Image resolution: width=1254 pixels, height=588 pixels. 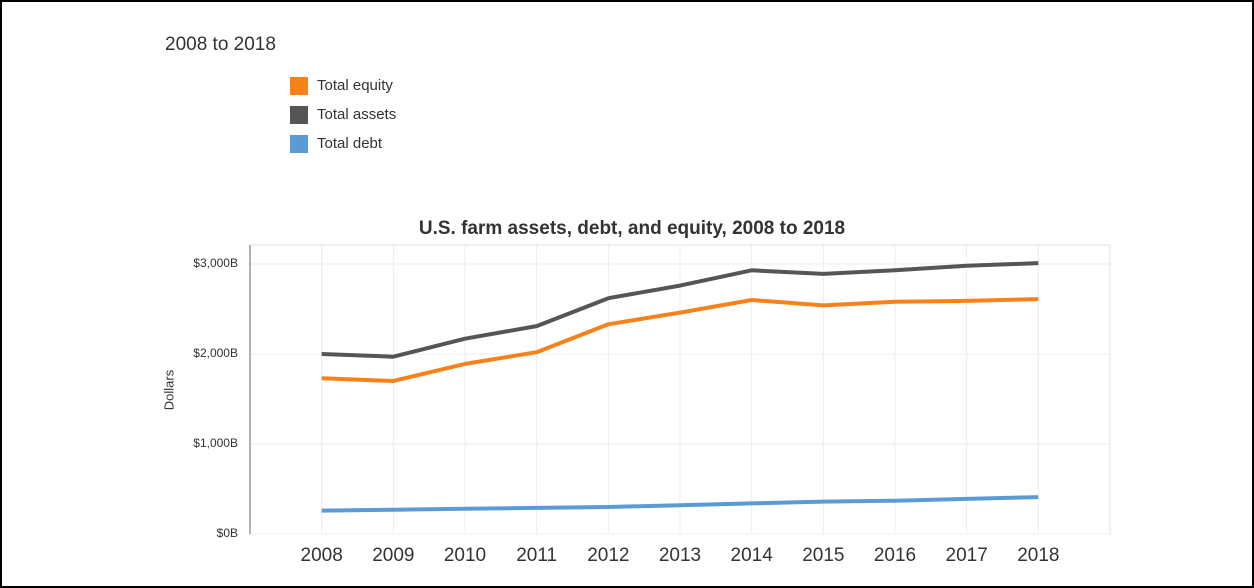 What do you see at coordinates (1038, 555) in the screenshot?
I see `x-tick-label: 2018` at bounding box center [1038, 555].